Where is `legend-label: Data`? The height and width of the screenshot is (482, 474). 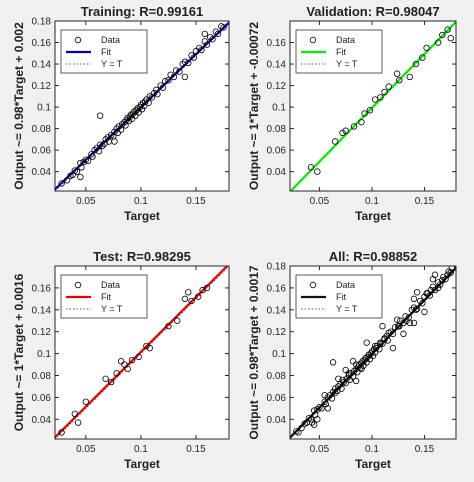
legend-label: Data is located at coordinates (345, 285).